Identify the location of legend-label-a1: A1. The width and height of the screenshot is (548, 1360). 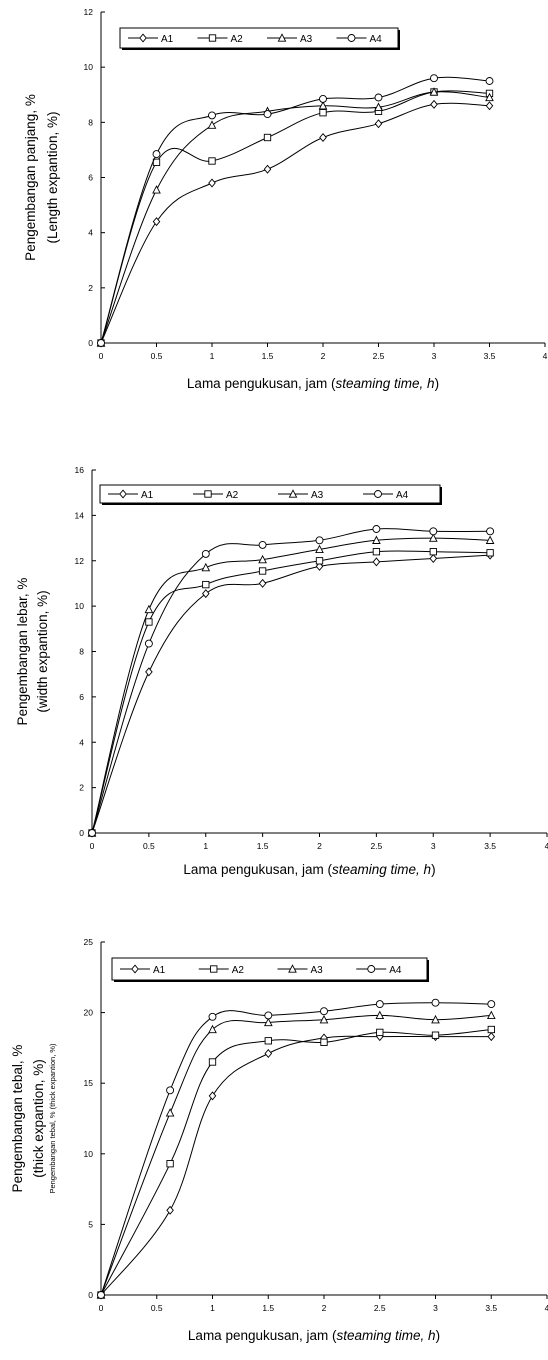
(147, 495).